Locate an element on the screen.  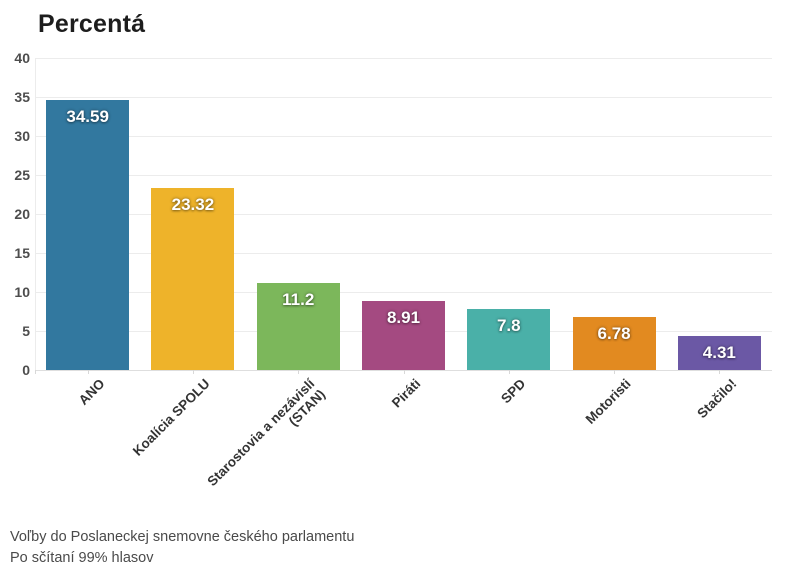
bar-value-label: 34.59 is located at coordinates (87, 117).